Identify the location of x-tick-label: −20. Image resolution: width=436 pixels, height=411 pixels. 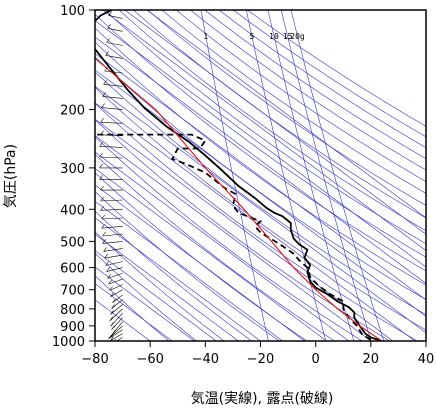
(260, 359).